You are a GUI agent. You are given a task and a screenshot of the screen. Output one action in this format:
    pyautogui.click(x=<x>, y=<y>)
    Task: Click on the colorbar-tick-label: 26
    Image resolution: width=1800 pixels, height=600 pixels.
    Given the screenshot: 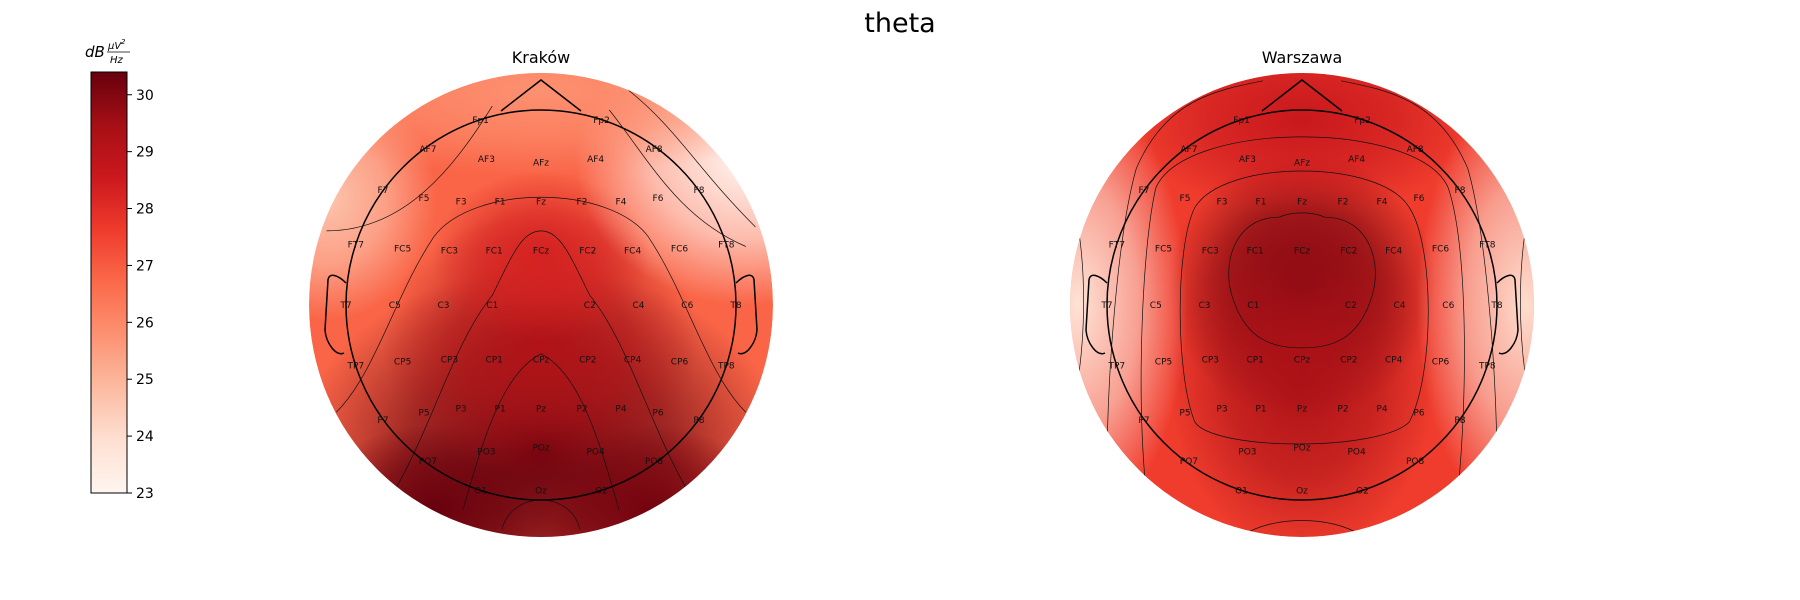 What is the action you would take?
    pyautogui.click(x=145, y=323)
    